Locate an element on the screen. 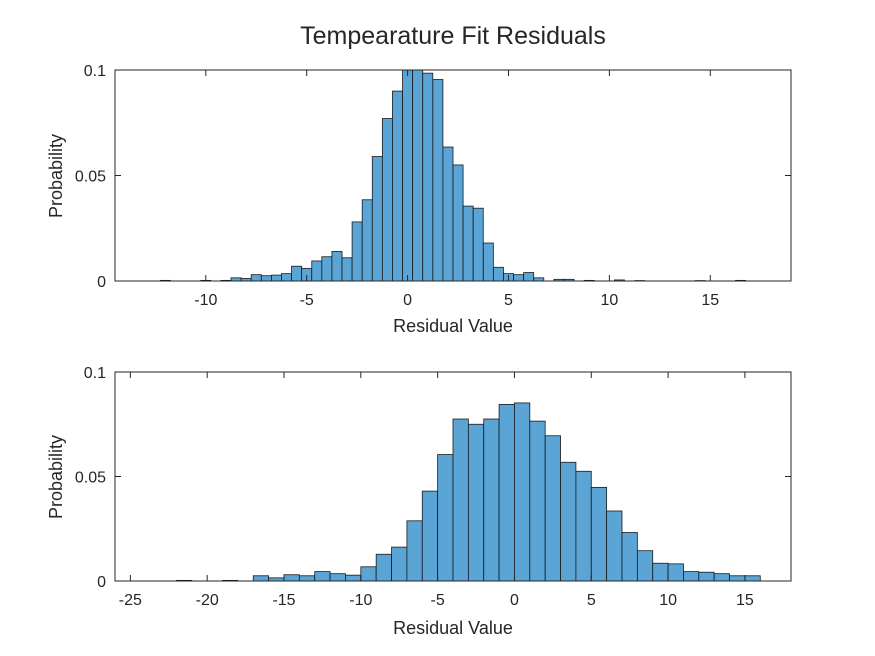  figure-title: Tempearature Fit Residuals is located at coordinates (453, 36).